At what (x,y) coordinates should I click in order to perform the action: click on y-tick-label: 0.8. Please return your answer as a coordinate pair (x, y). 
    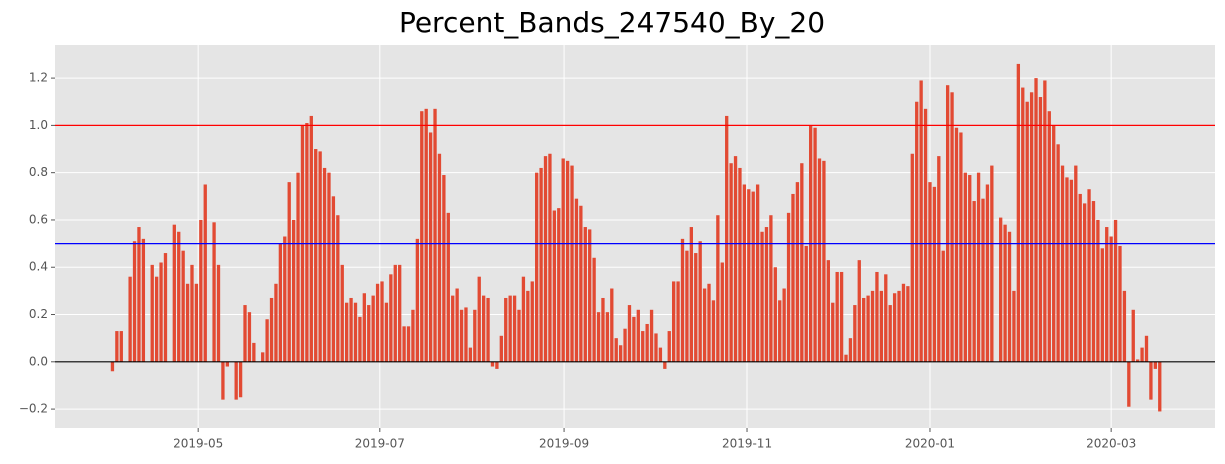
    Looking at the image, I should click on (38, 172).